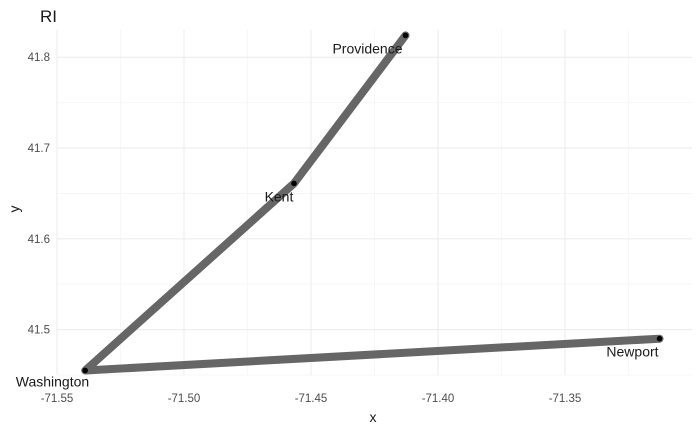  What do you see at coordinates (39, 331) in the screenshot?
I see `y-tick-label: 41.5` at bounding box center [39, 331].